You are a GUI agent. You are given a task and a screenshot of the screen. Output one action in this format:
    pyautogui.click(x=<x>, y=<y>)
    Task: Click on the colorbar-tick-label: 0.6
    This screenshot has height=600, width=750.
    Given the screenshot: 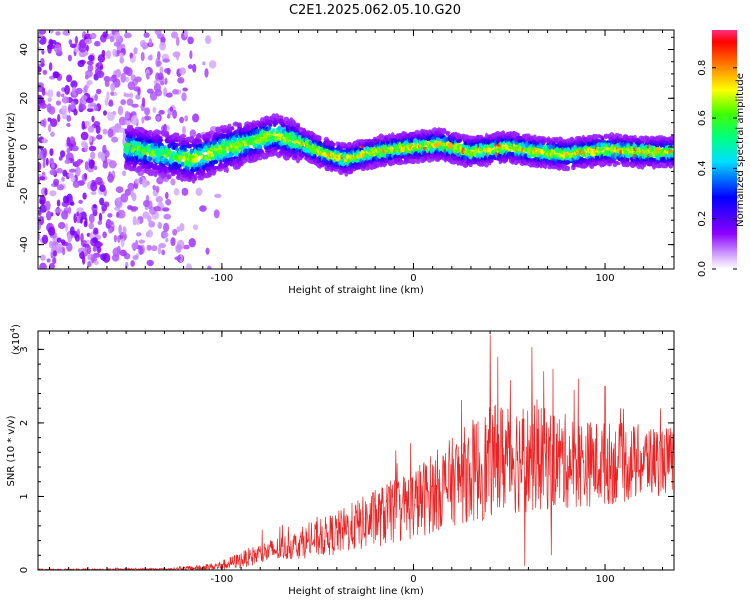 What is the action you would take?
    pyautogui.click(x=702, y=118)
    